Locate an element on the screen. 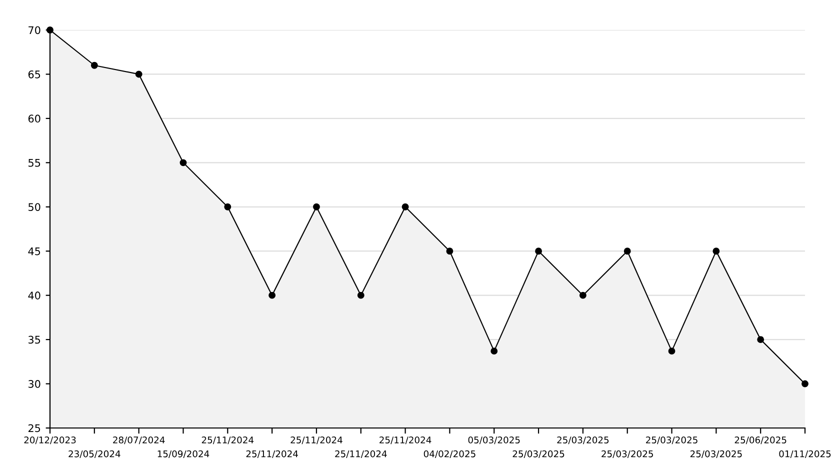  x-tick-label: 20/12/2023 is located at coordinates (50, 440).